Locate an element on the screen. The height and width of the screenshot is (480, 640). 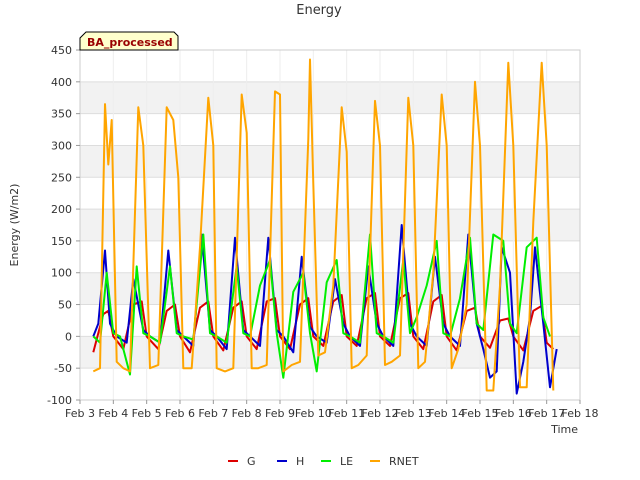
legend-label-le: LE is located at coordinates (346, 461).